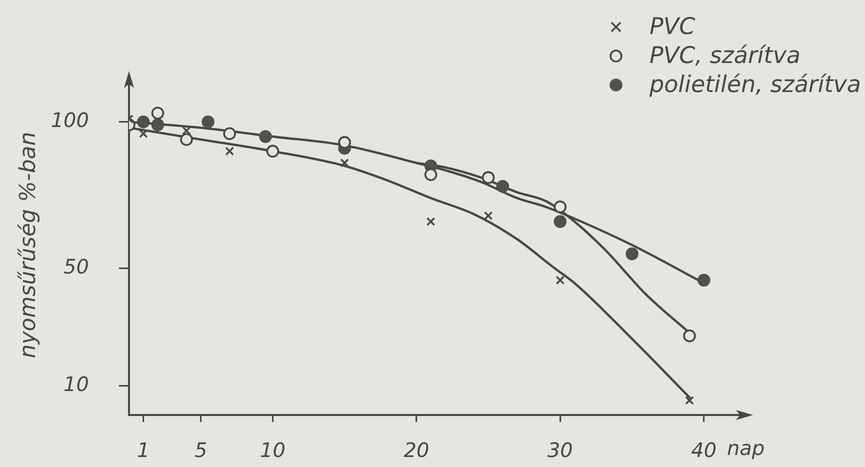 The image size is (865, 467). Describe the element at coordinates (746, 448) in the screenshot. I see `x-axis-title: nap` at that location.